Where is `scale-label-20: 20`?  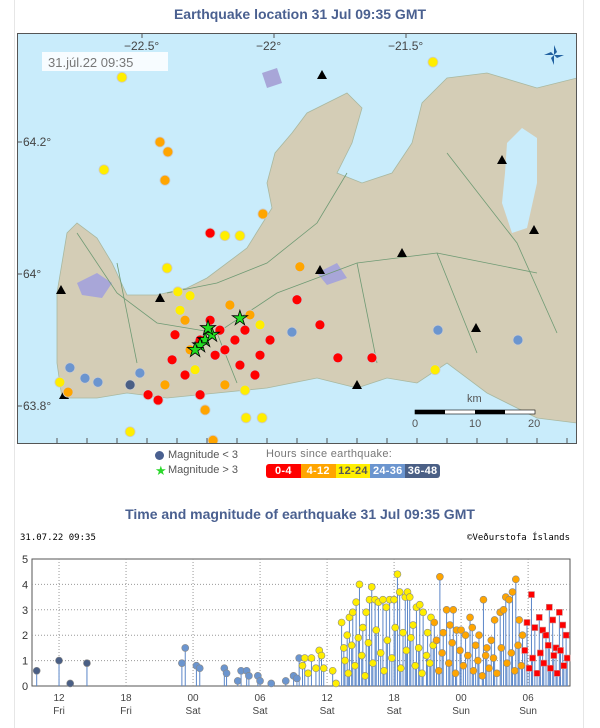
scale-label-20: 20 is located at coordinates (534, 424).